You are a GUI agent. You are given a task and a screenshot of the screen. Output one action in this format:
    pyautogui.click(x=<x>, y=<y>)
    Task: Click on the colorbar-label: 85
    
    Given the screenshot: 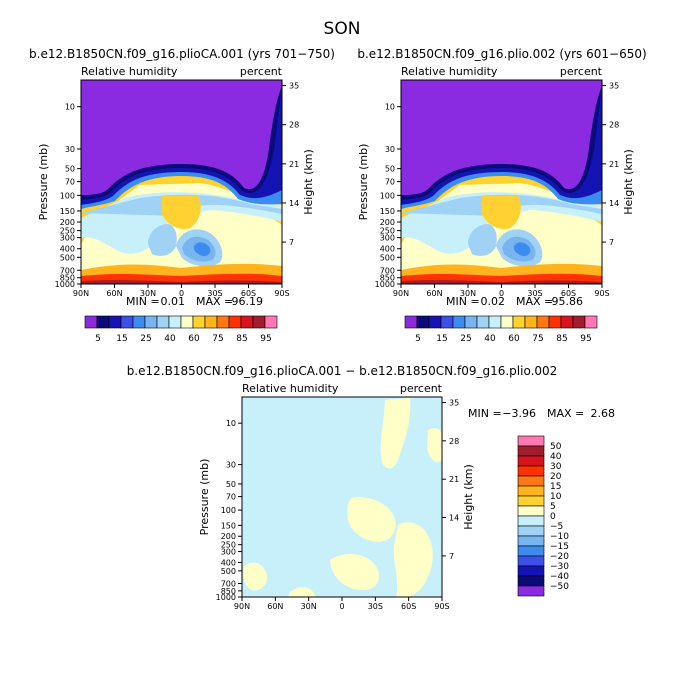 What is the action you would take?
    pyautogui.click(x=241, y=339)
    